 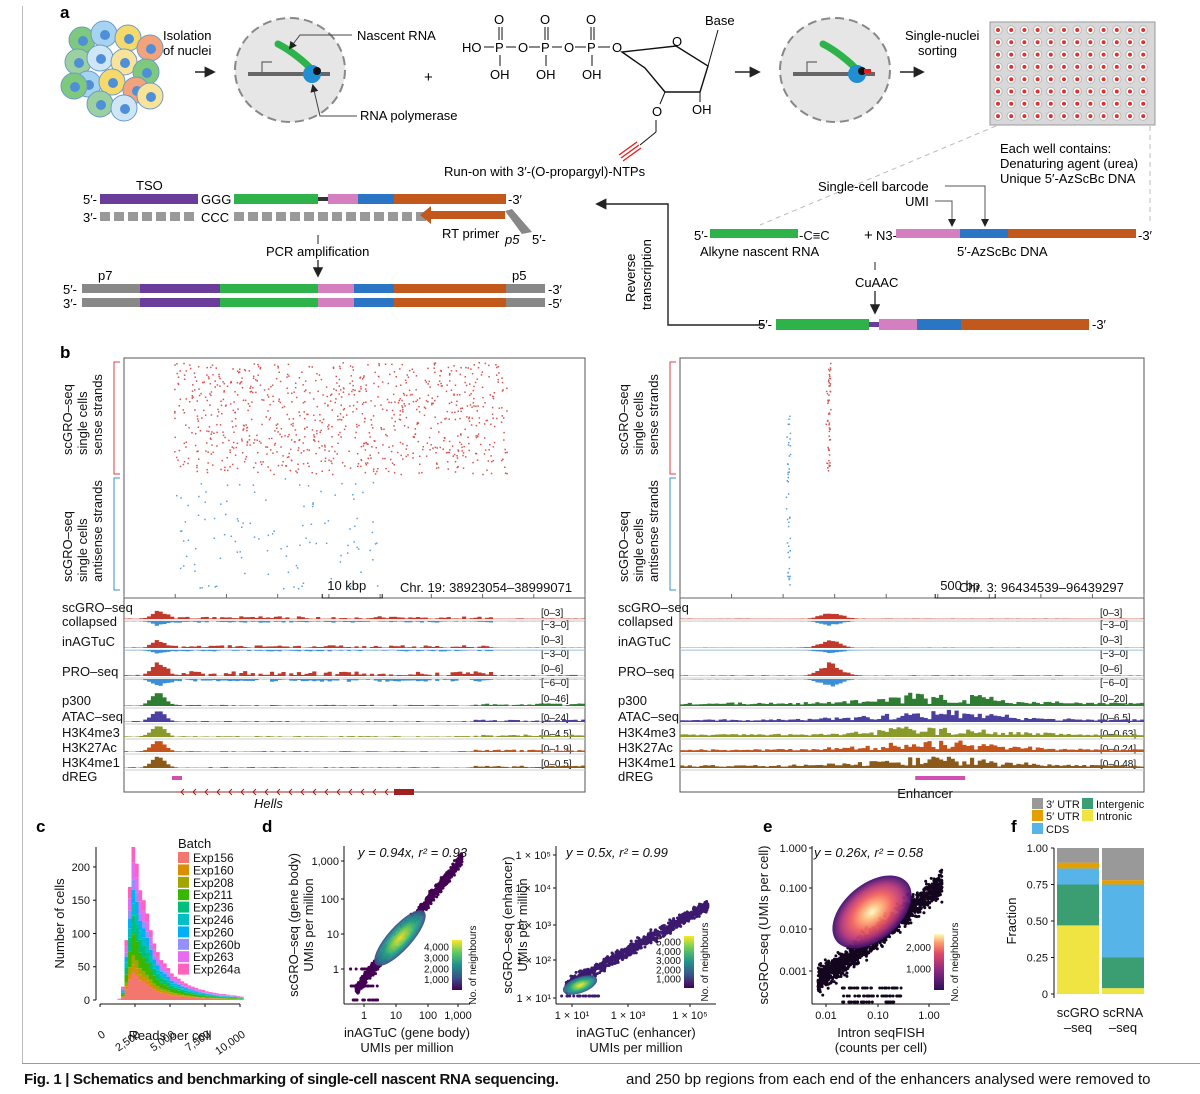 I want to click on track-label: collapsed, so click(x=89, y=621).